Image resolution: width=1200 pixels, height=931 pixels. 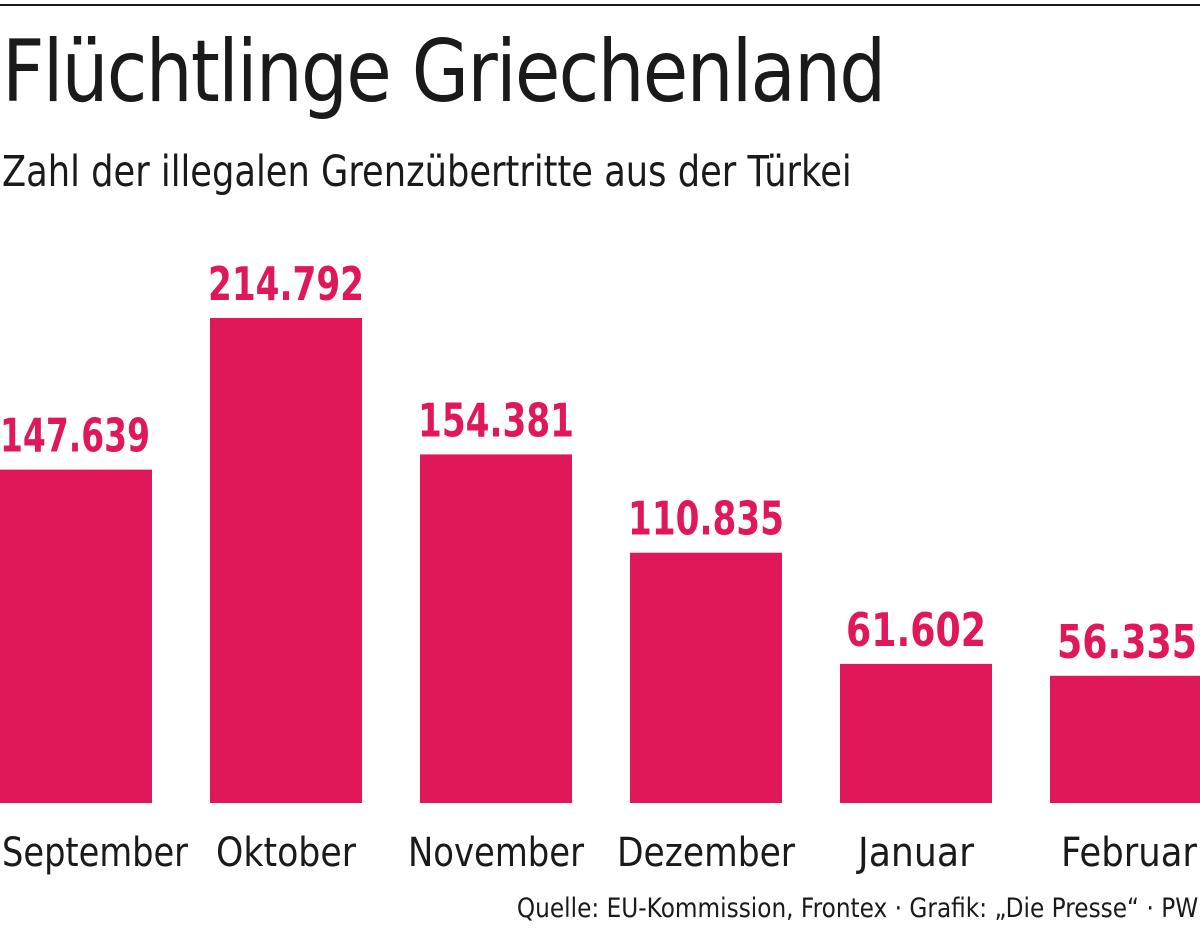 I want to click on bar-dezember, so click(x=706, y=677).